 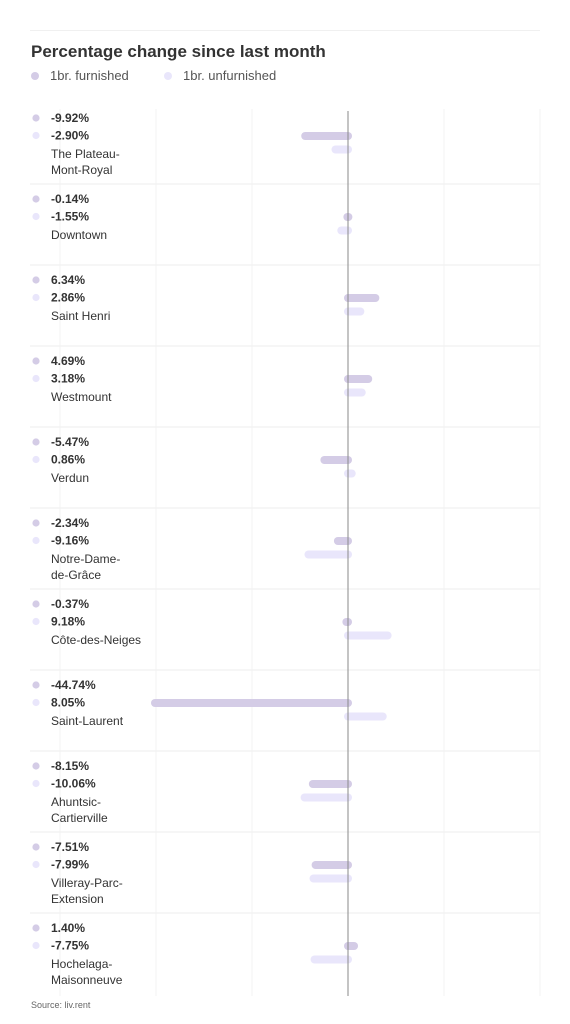 I want to click on legend-item-unfurnished: 1br. unfurnished, so click(x=220, y=75).